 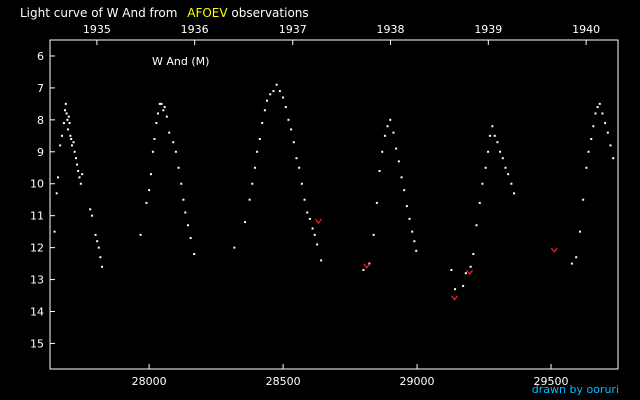 What do you see at coordinates (350, 376) in the screenshot?
I see `x-axis: 28000 28500 29000 29500` at bounding box center [350, 376].